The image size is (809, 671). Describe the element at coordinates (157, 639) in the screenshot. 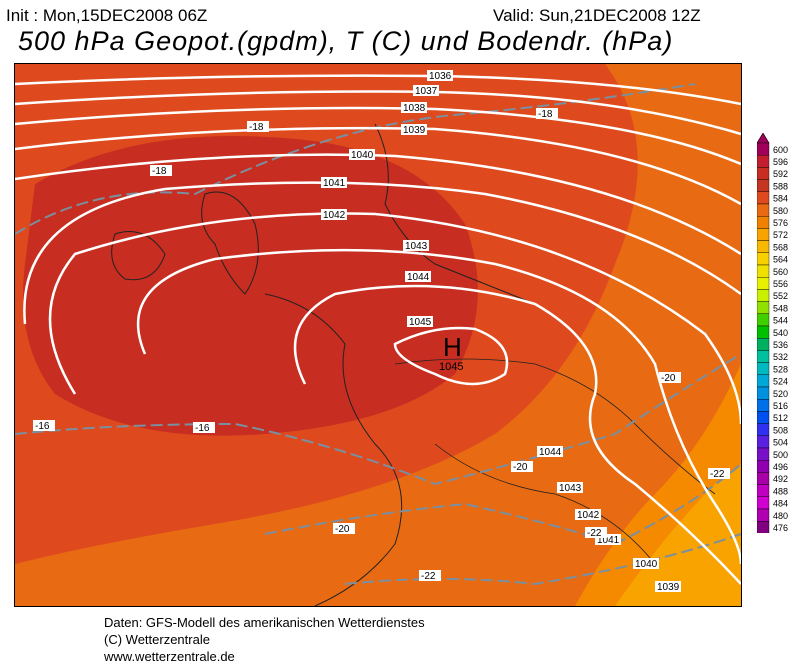

I see `footer-copyright: (C) Wetterzentrale` at that location.